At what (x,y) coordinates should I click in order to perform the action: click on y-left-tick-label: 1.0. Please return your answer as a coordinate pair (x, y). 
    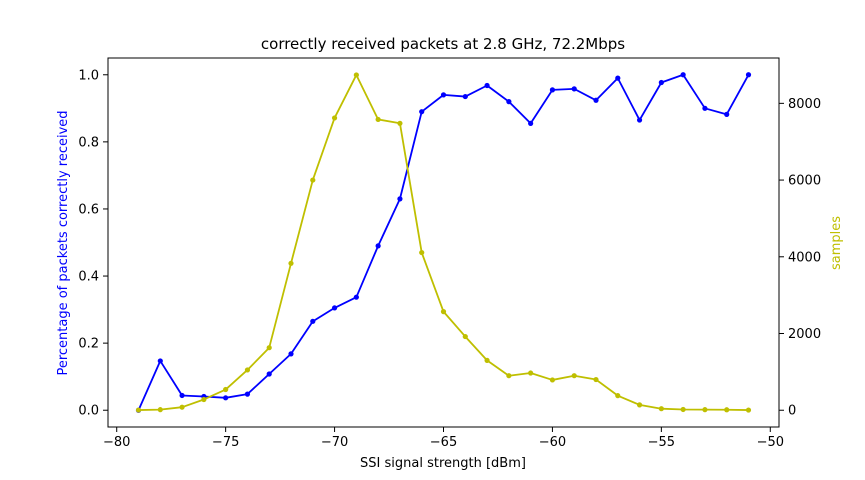
    Looking at the image, I should click on (88, 75).